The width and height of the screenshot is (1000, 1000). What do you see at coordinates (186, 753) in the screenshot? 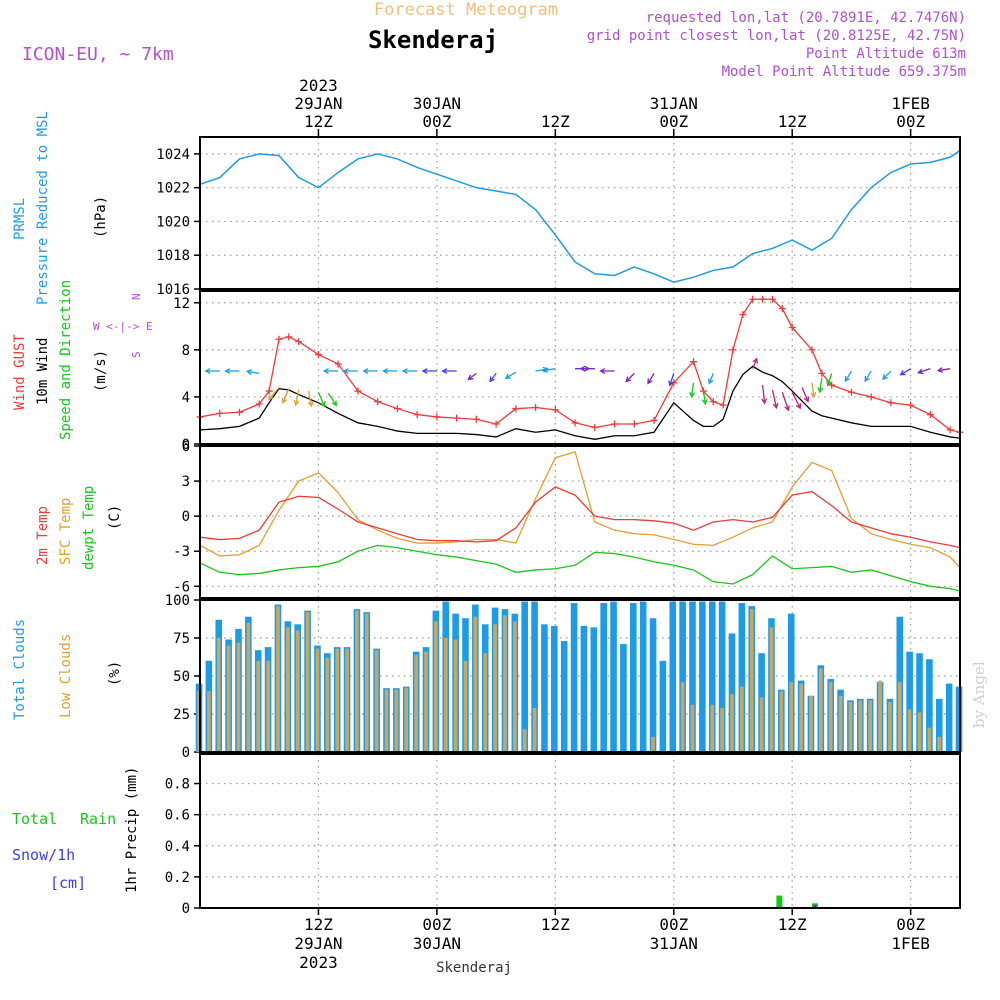
I see `y-tick-label: 0` at bounding box center [186, 753].